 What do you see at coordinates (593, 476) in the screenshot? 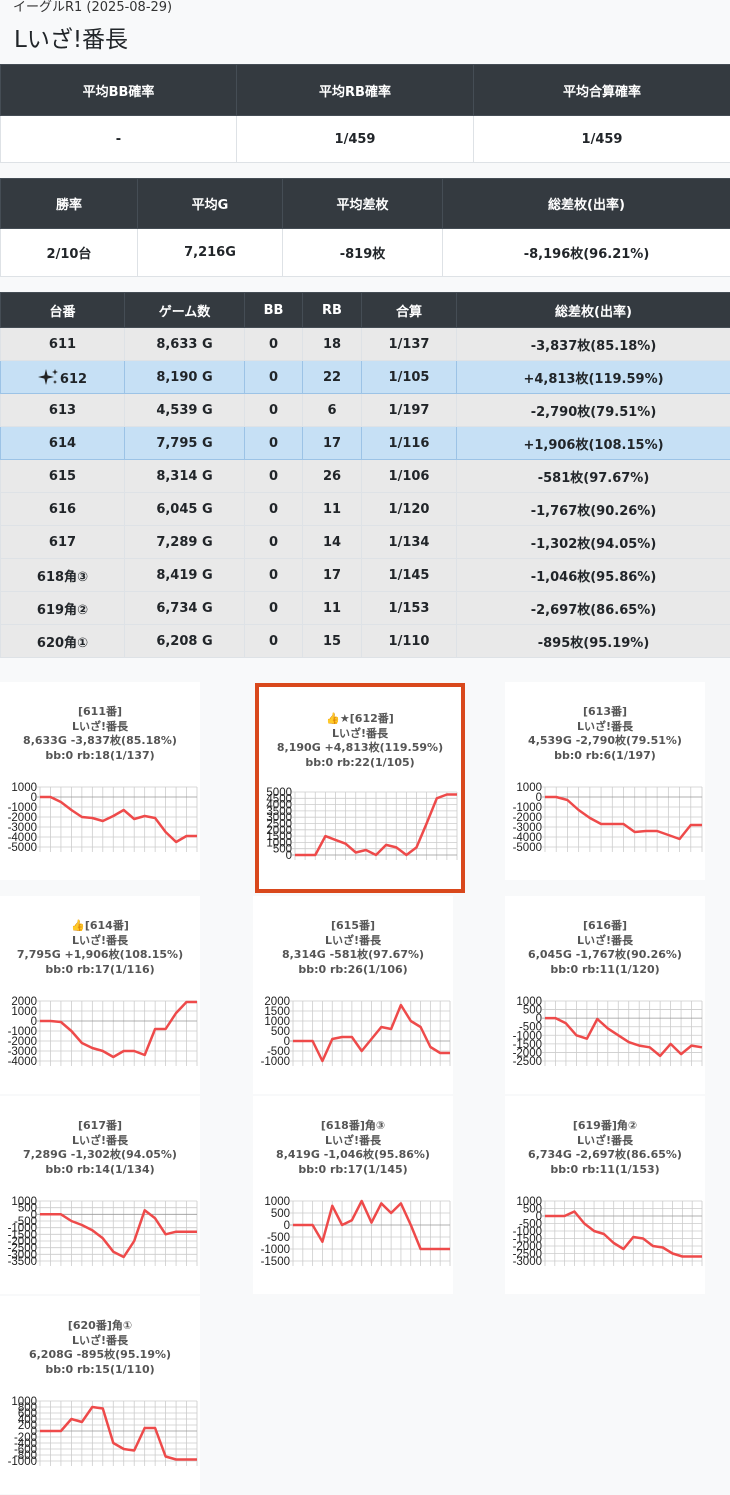
I see `cell-diff: -581枚(97.67%)` at bounding box center [593, 476].